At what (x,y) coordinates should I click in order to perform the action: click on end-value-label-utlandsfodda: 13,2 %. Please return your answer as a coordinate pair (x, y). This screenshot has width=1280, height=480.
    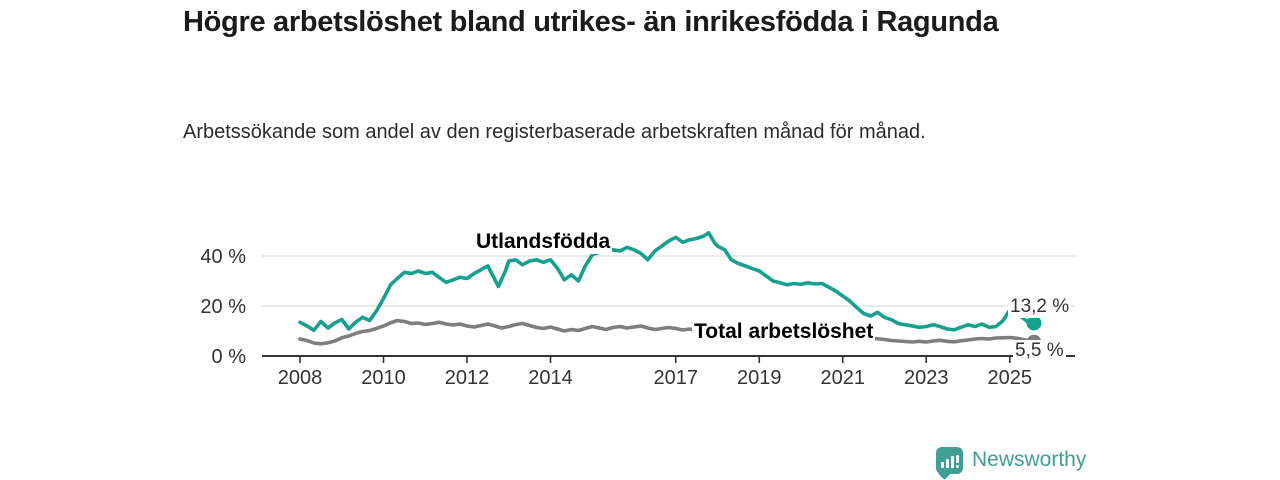
    Looking at the image, I should click on (1040, 307).